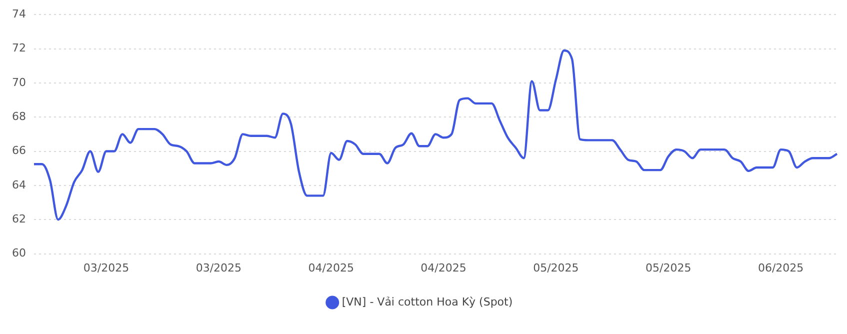 This screenshot has height=334, width=847. I want to click on legend-label: [VN] - Vải cotton Hoa Kỳ (Spot), so click(427, 301).